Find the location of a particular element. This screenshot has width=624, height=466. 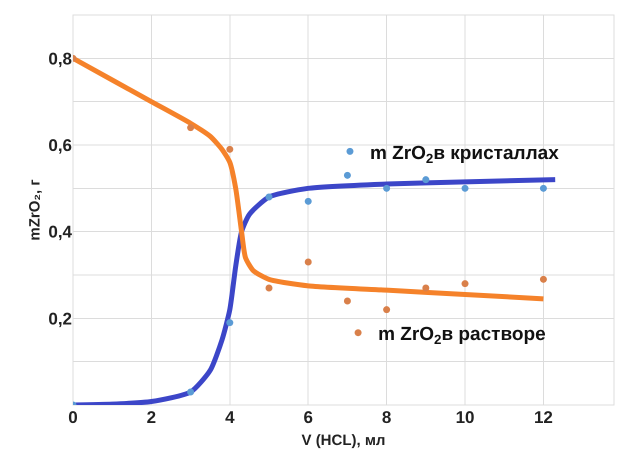

legend-label: m ZrO$_{2}$в растворе is located at coordinates (462, 336).